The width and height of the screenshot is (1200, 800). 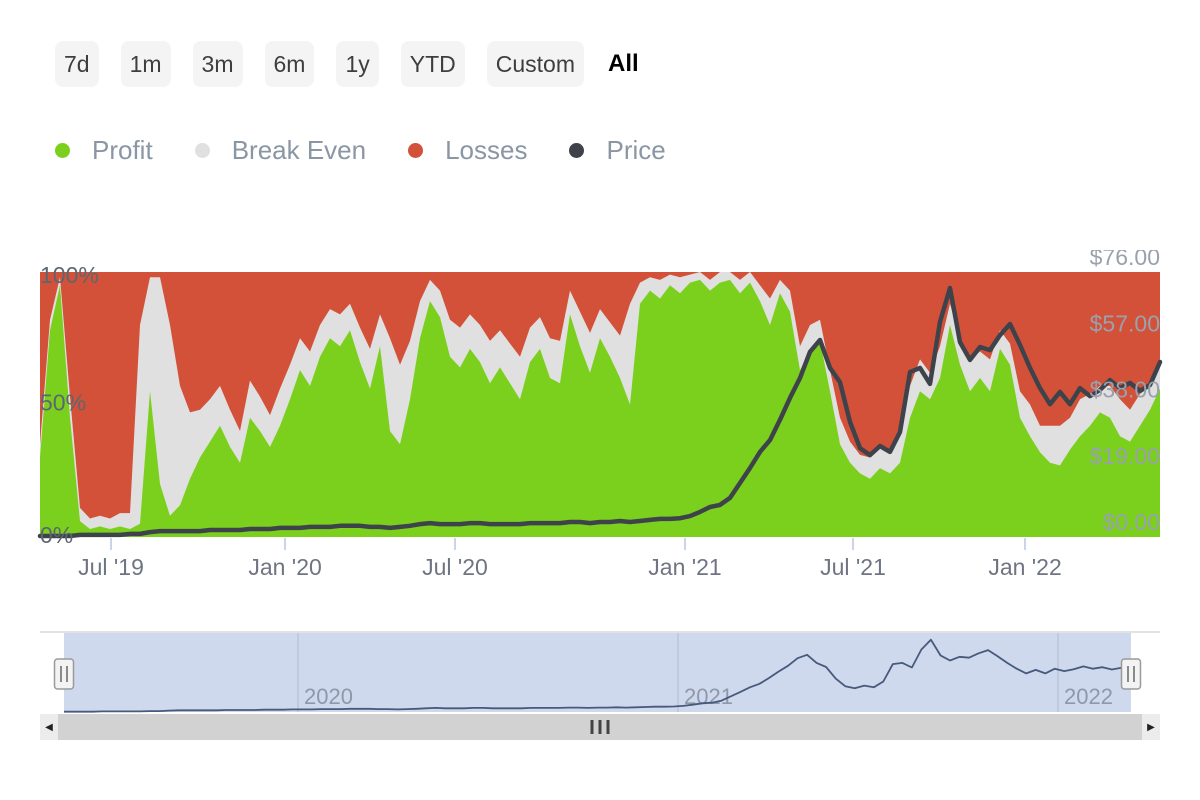 What do you see at coordinates (1125, 260) in the screenshot?
I see `y-axis-right-label: $76.00` at bounding box center [1125, 260].